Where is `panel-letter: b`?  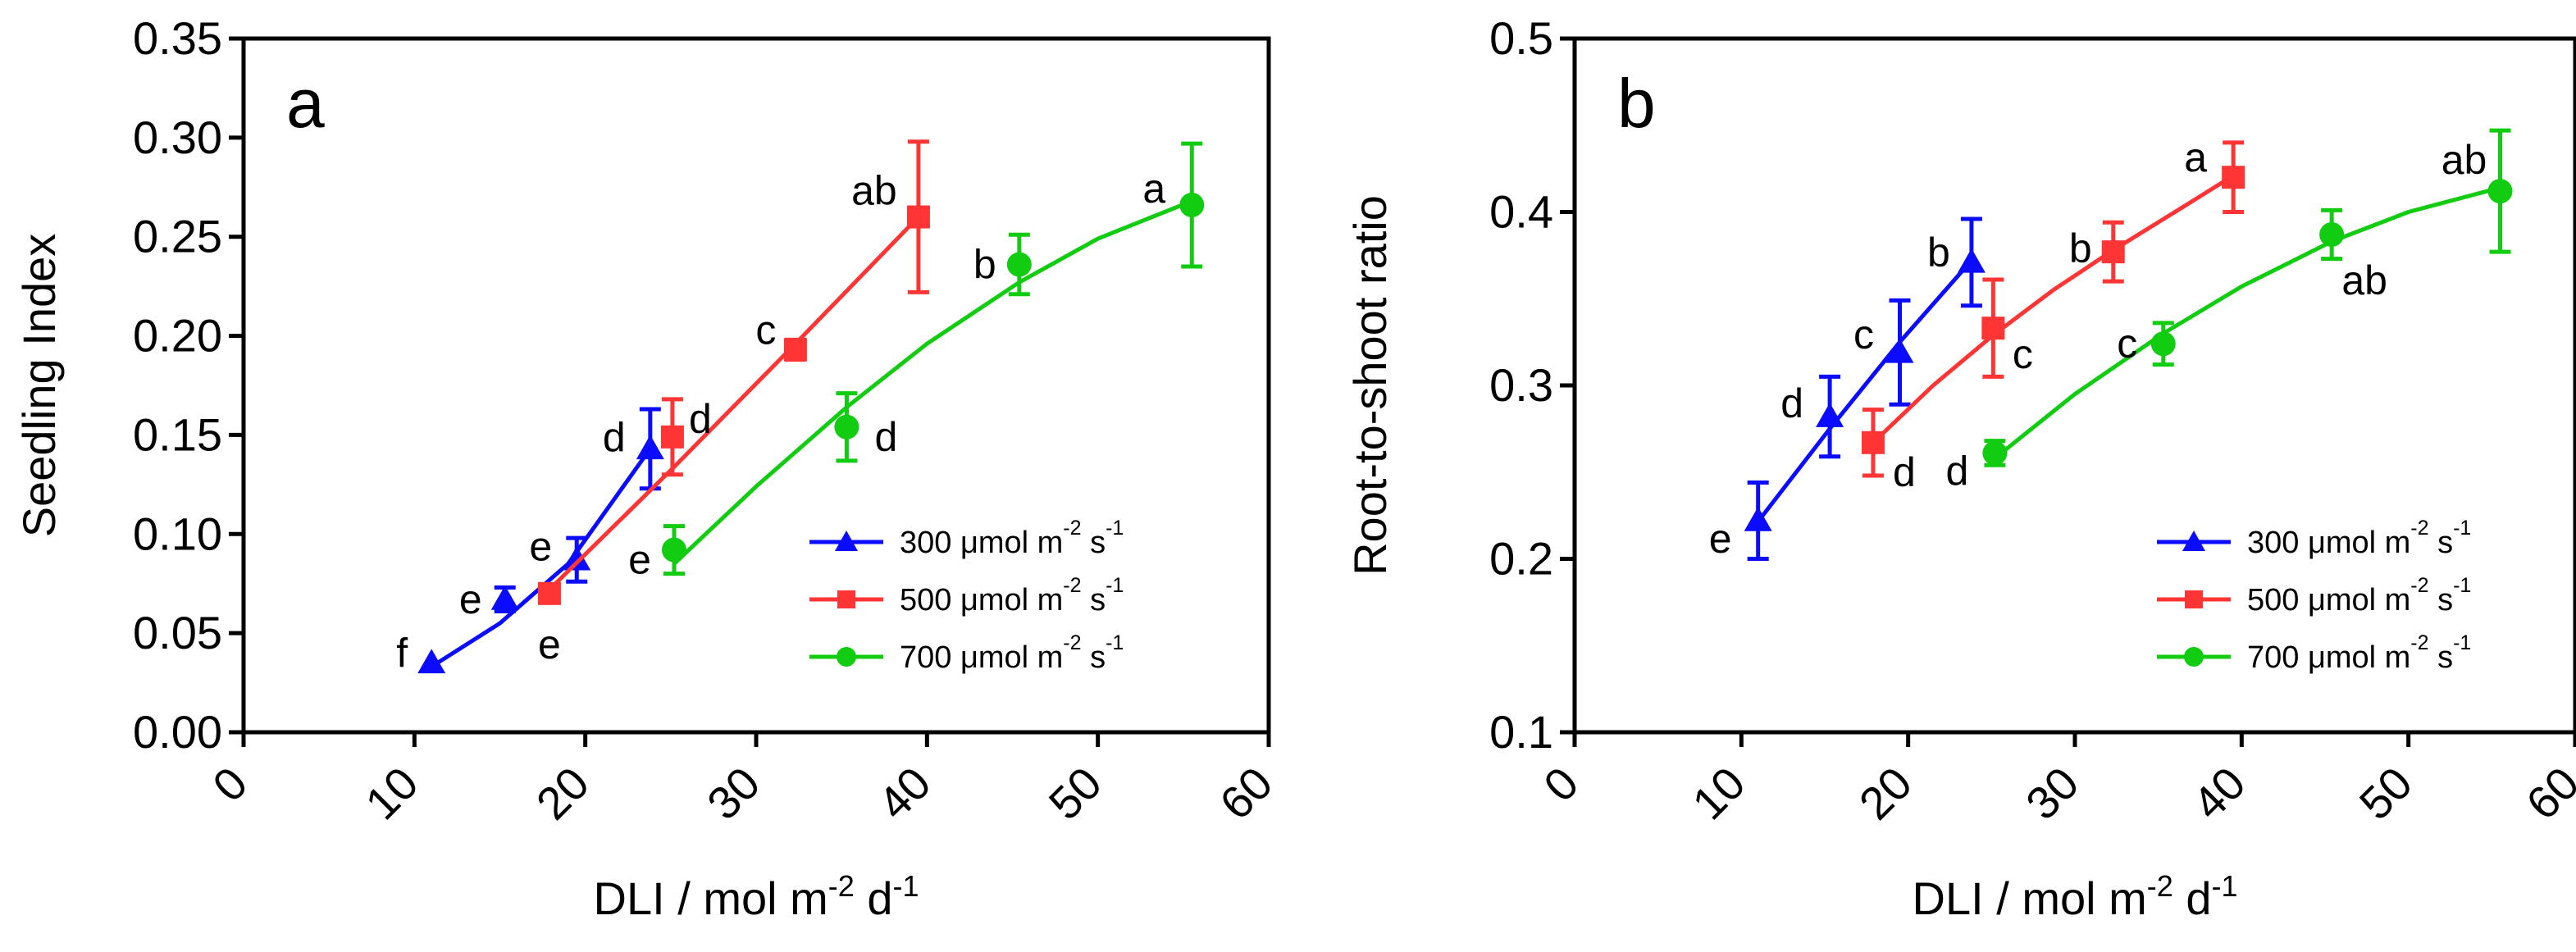 panel-letter: b is located at coordinates (1636, 104).